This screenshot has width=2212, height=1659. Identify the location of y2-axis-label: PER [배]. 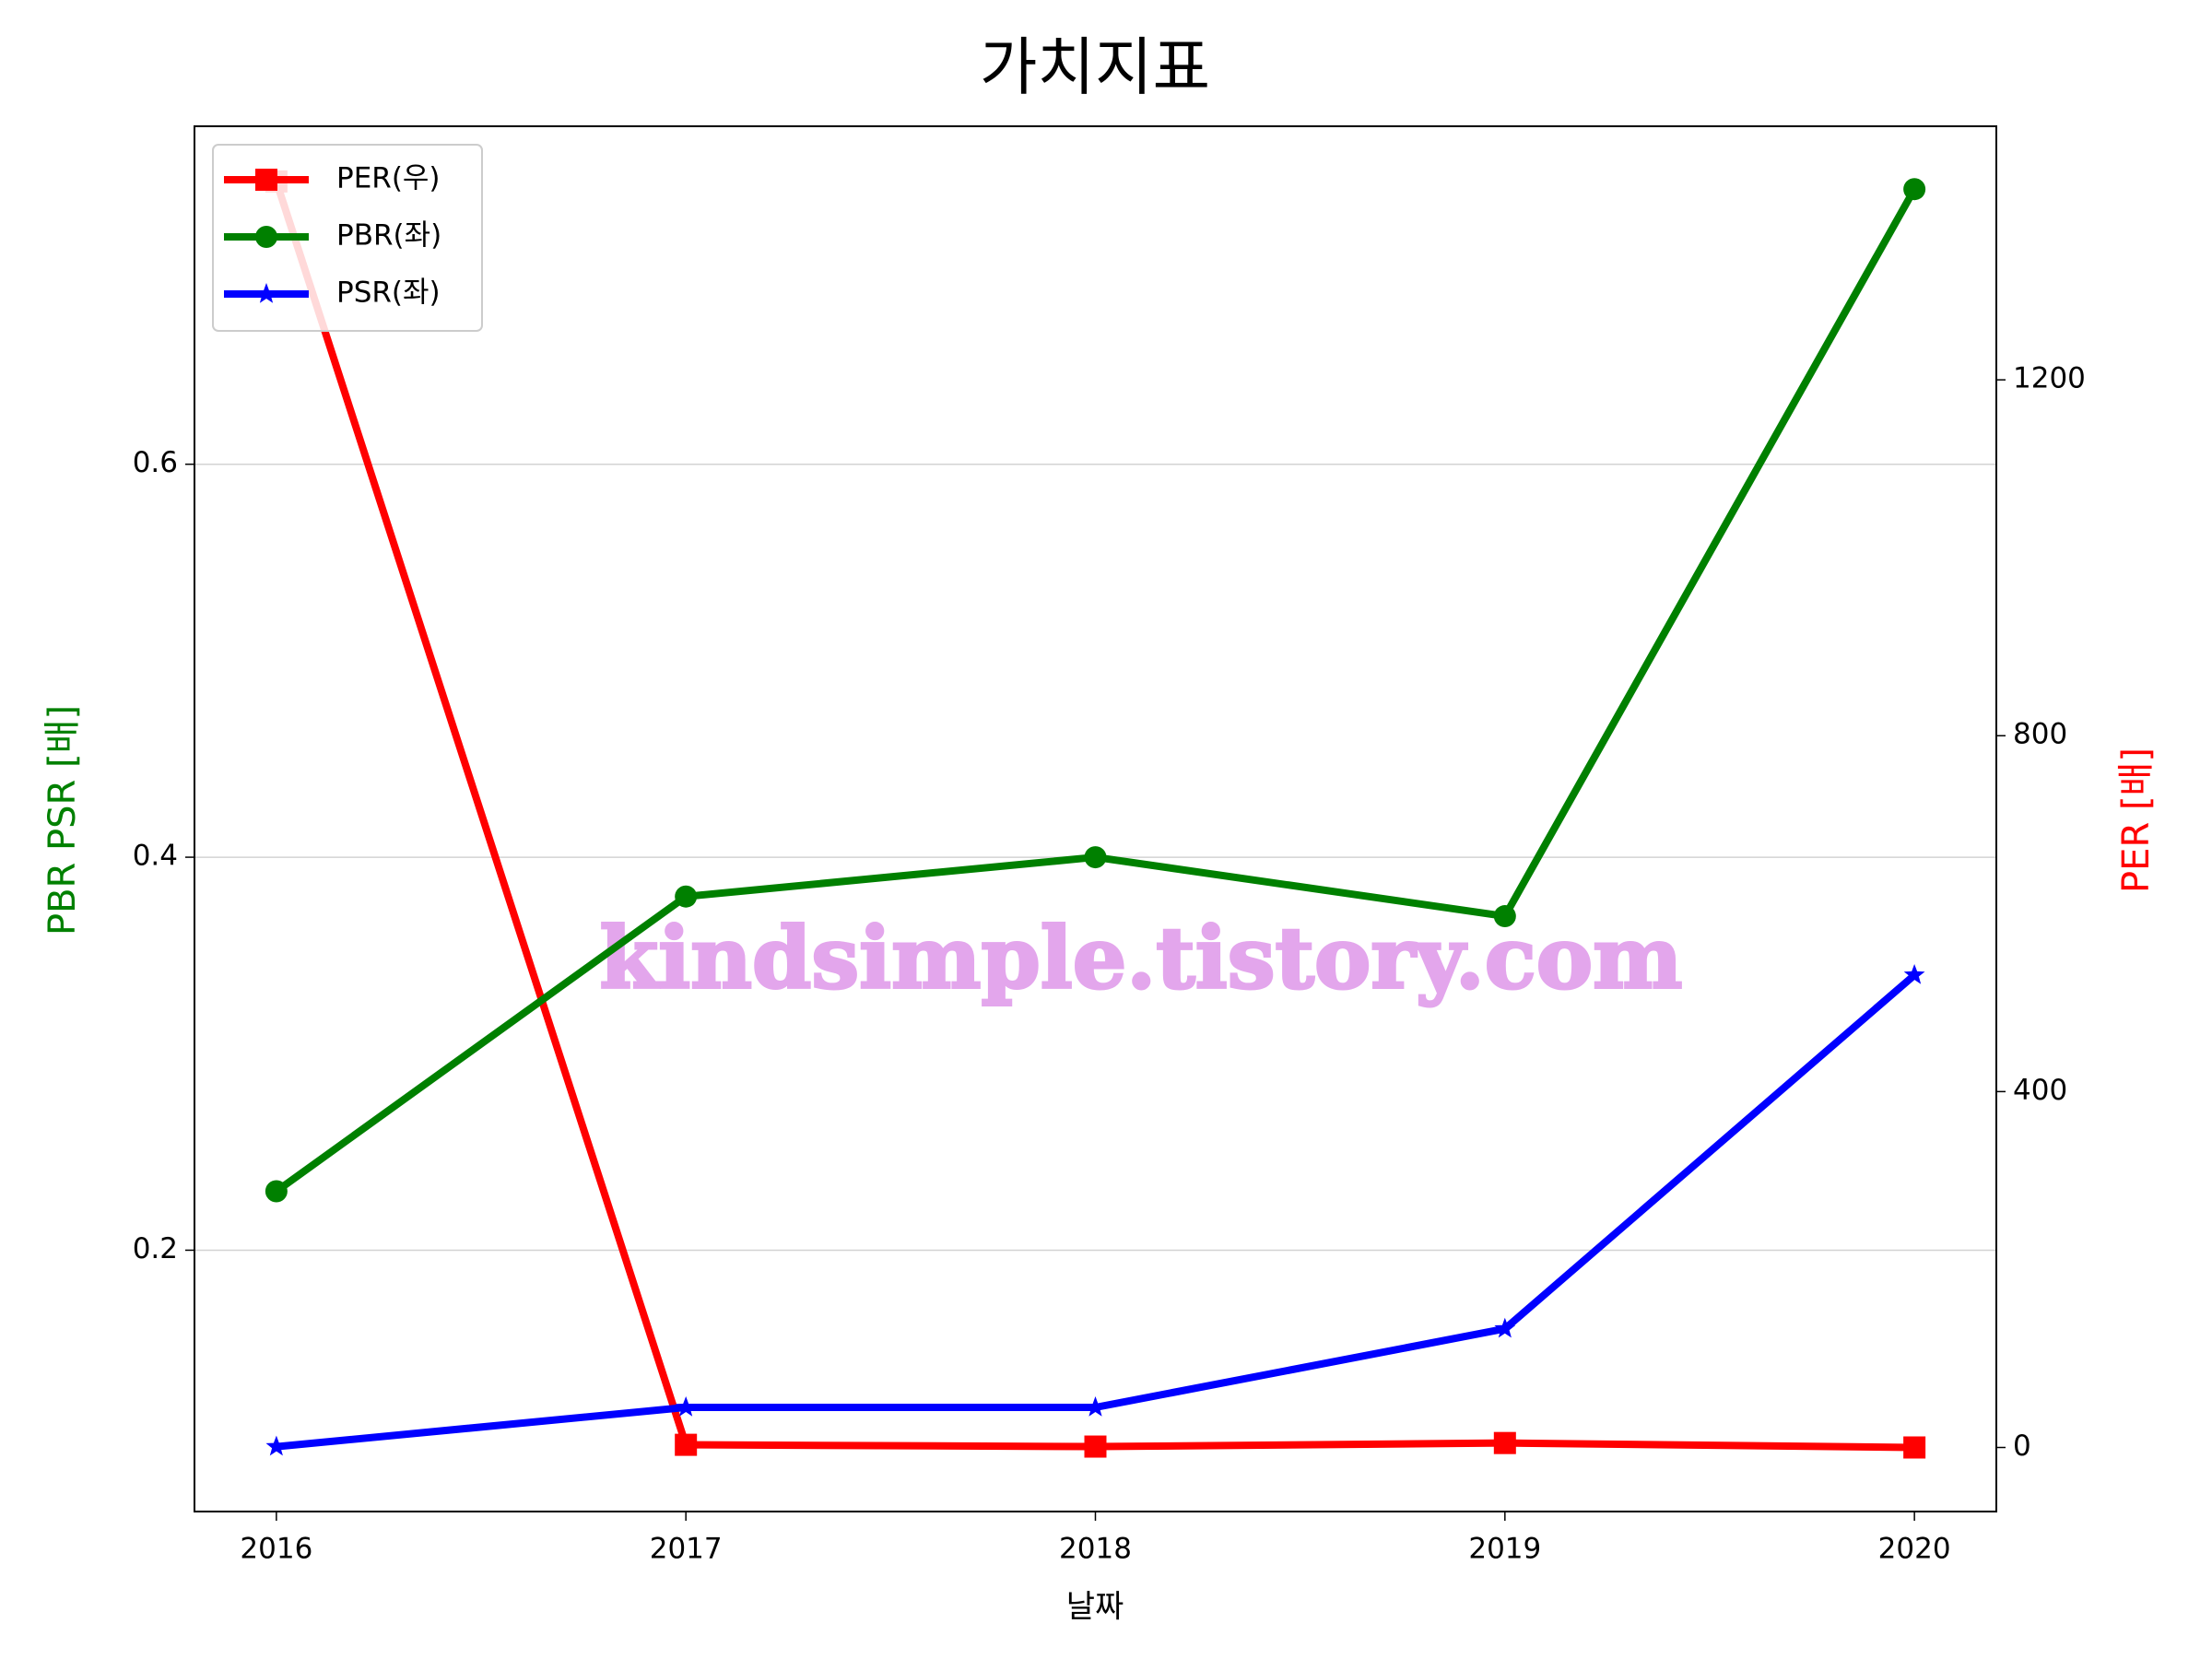
(2136, 820).